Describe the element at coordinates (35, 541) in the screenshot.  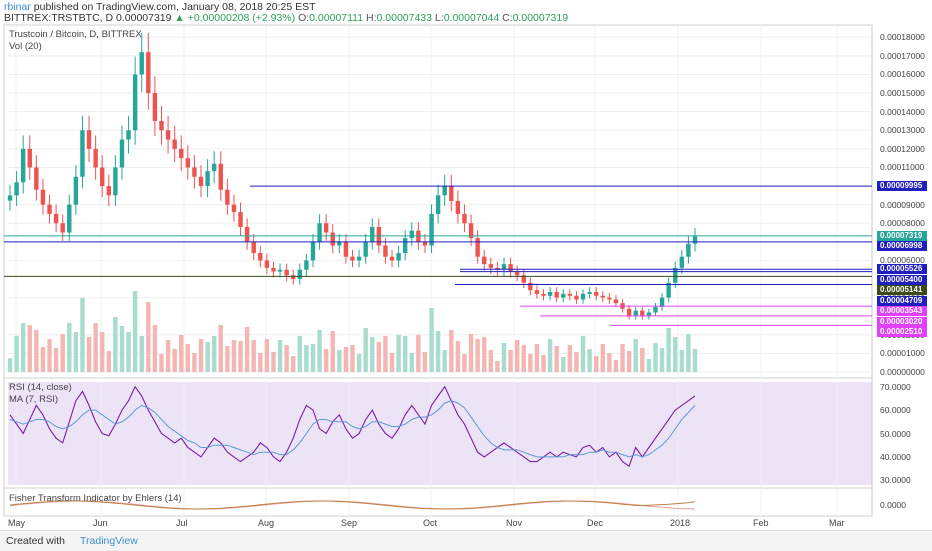
I see `created-with-label: Created with` at that location.